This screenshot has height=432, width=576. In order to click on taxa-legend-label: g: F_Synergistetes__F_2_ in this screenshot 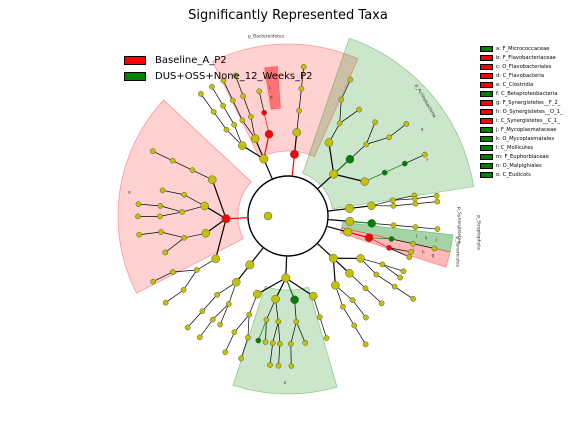, I will do `click(528, 102)`.